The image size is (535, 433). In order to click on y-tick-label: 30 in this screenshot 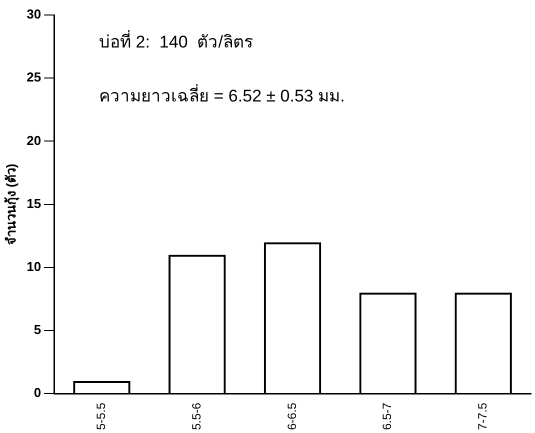, I will do `click(34, 14)`.